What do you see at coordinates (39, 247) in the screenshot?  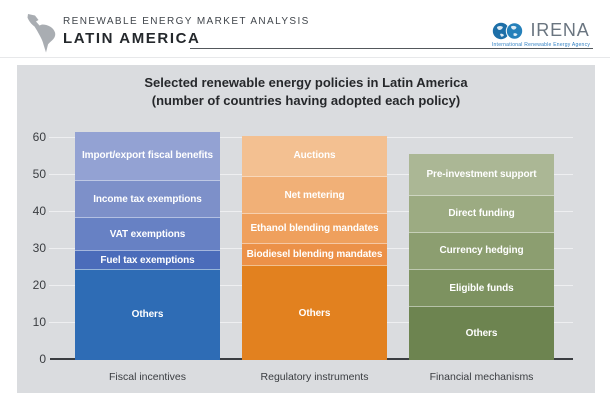 I see `y-axis-tick-label: 30` at bounding box center [39, 247].